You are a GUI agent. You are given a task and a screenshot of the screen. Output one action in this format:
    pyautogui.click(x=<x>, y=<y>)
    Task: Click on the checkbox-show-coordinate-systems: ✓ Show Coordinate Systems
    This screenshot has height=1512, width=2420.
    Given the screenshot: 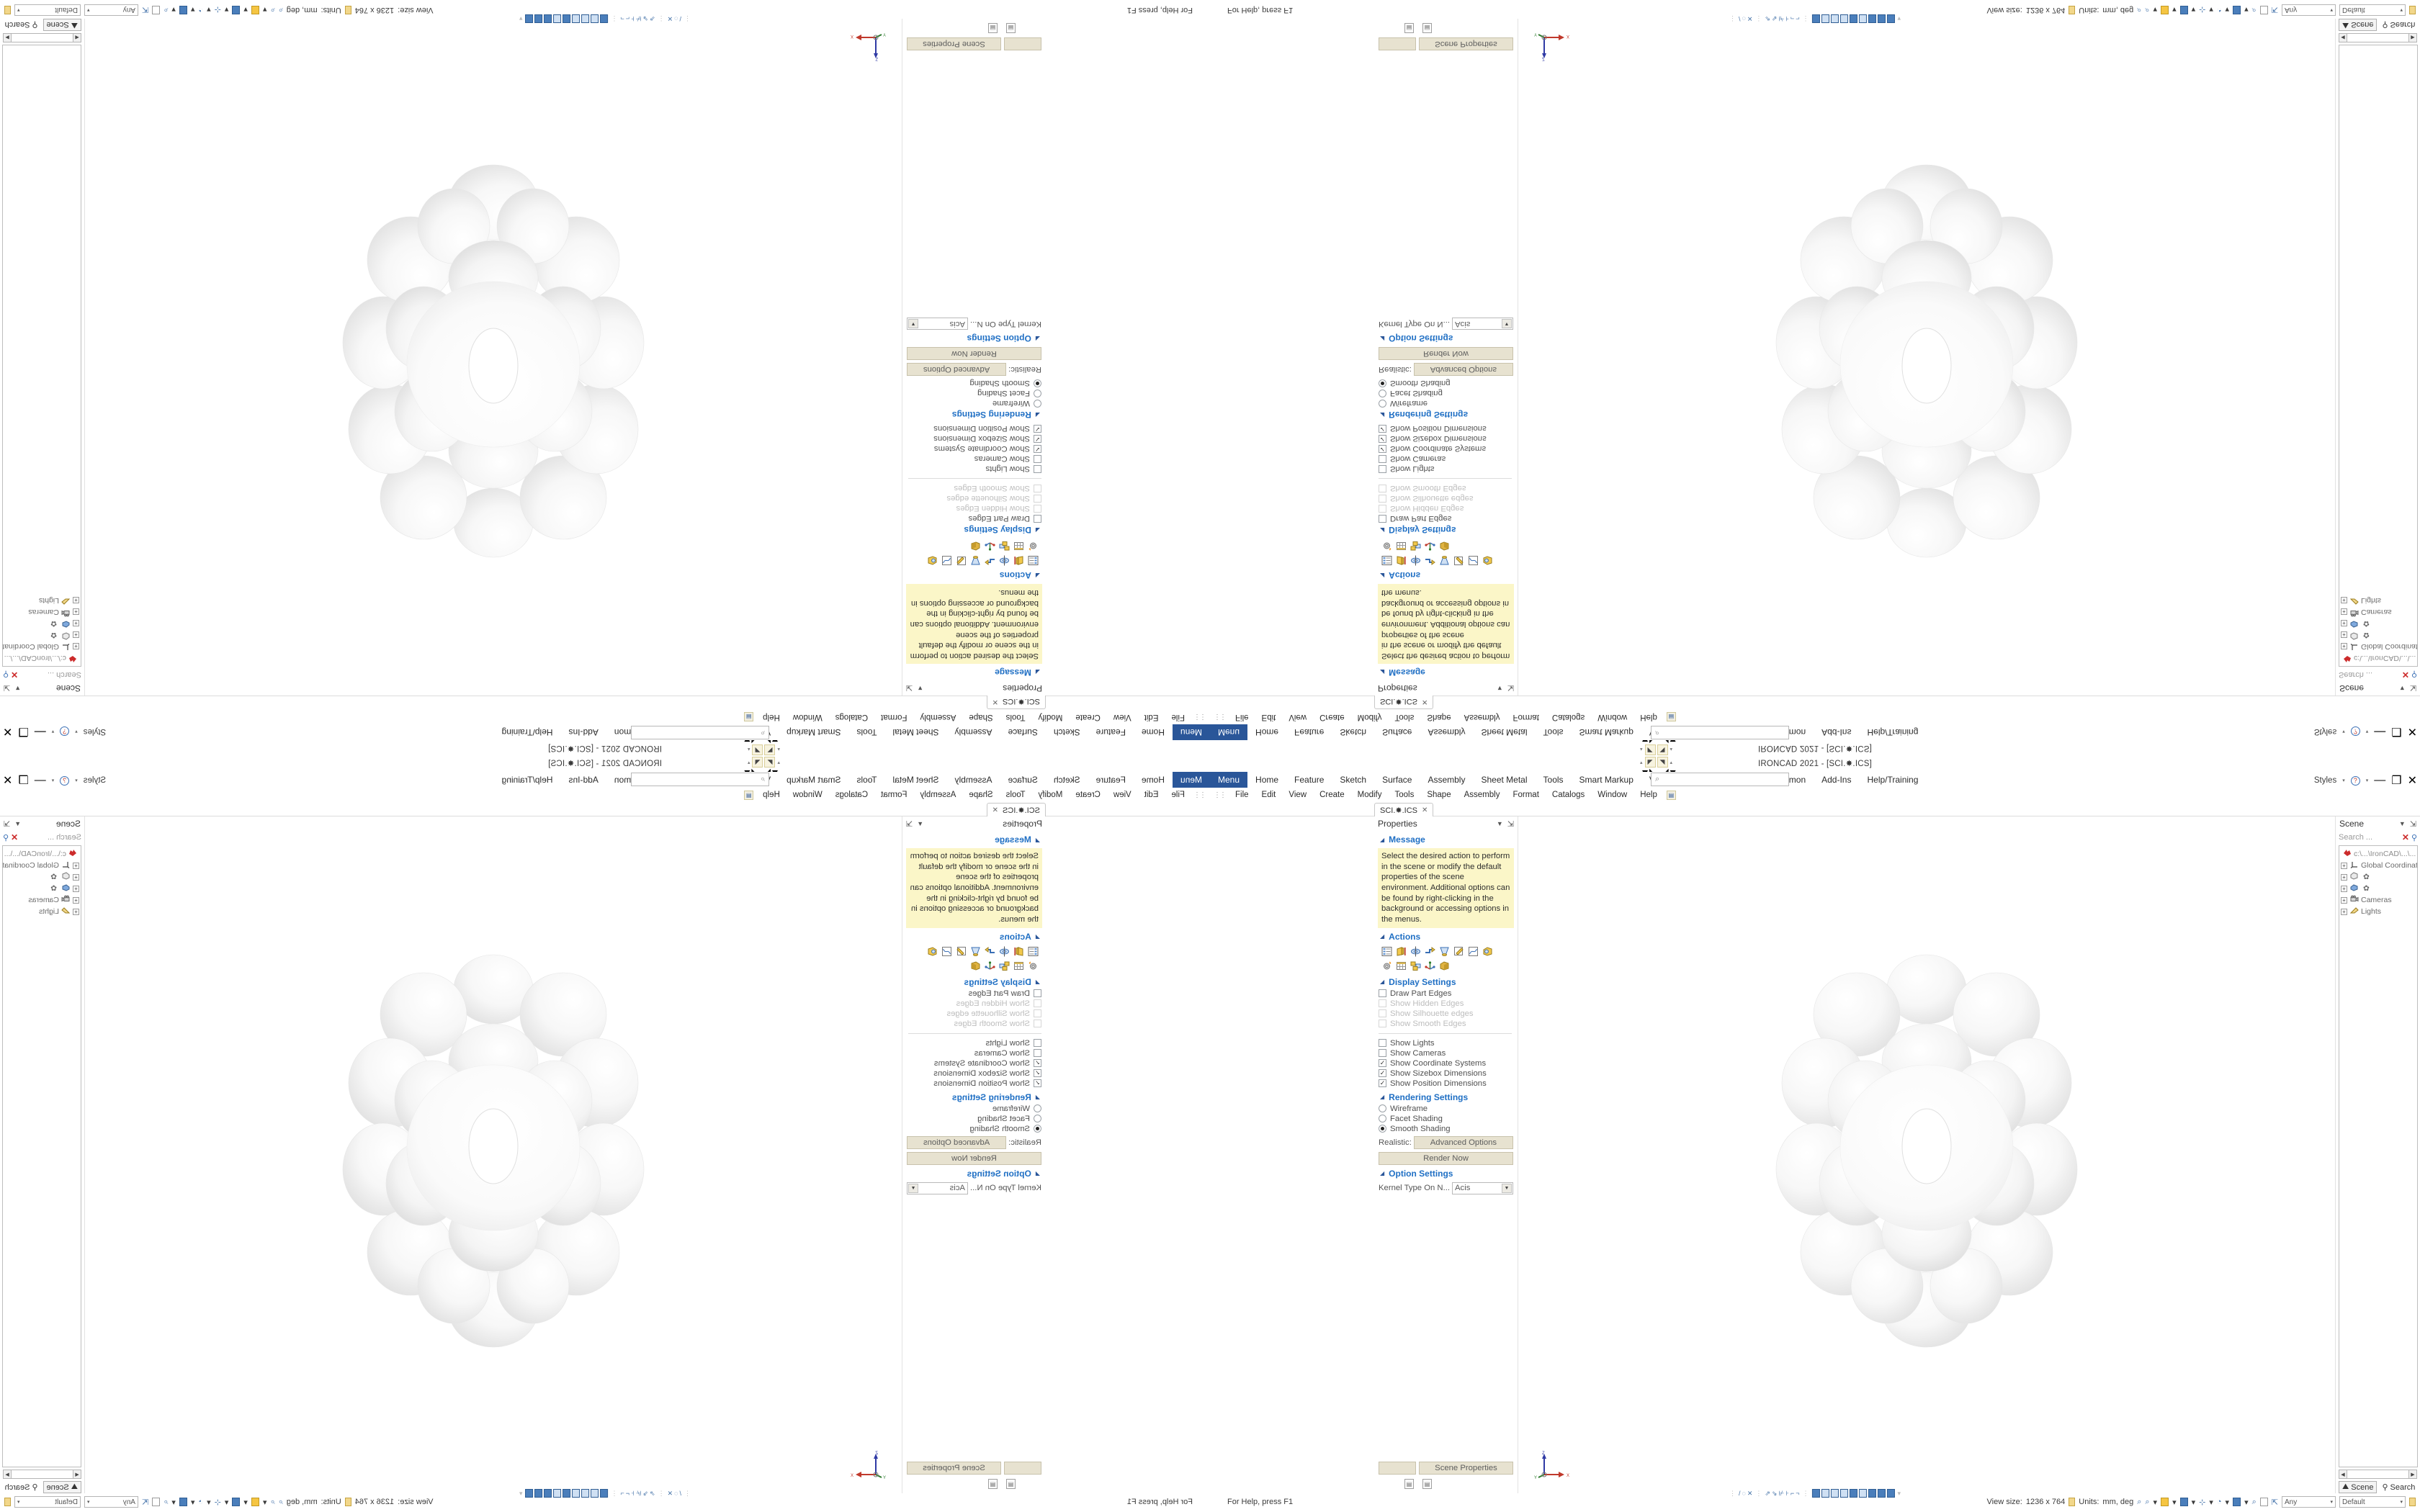 What is the action you would take?
    pyautogui.click(x=1446, y=449)
    